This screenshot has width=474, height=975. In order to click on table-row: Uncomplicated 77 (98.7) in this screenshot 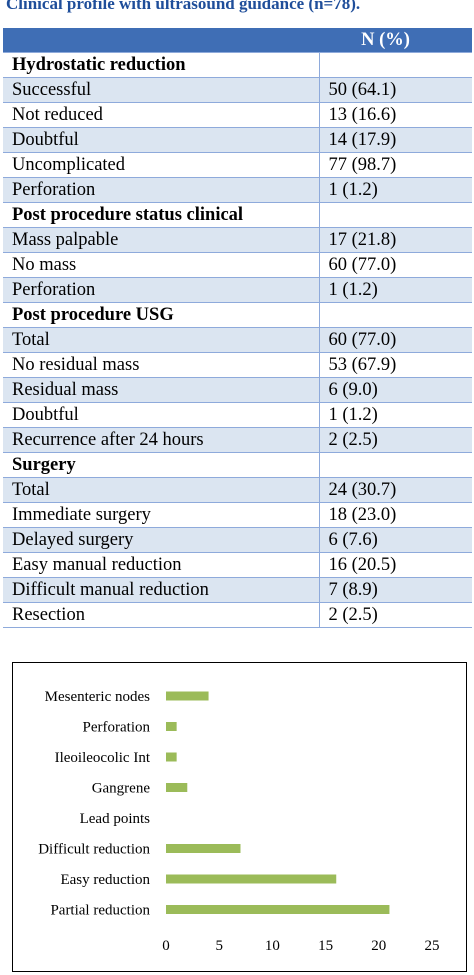, I will do `click(237, 165)`.